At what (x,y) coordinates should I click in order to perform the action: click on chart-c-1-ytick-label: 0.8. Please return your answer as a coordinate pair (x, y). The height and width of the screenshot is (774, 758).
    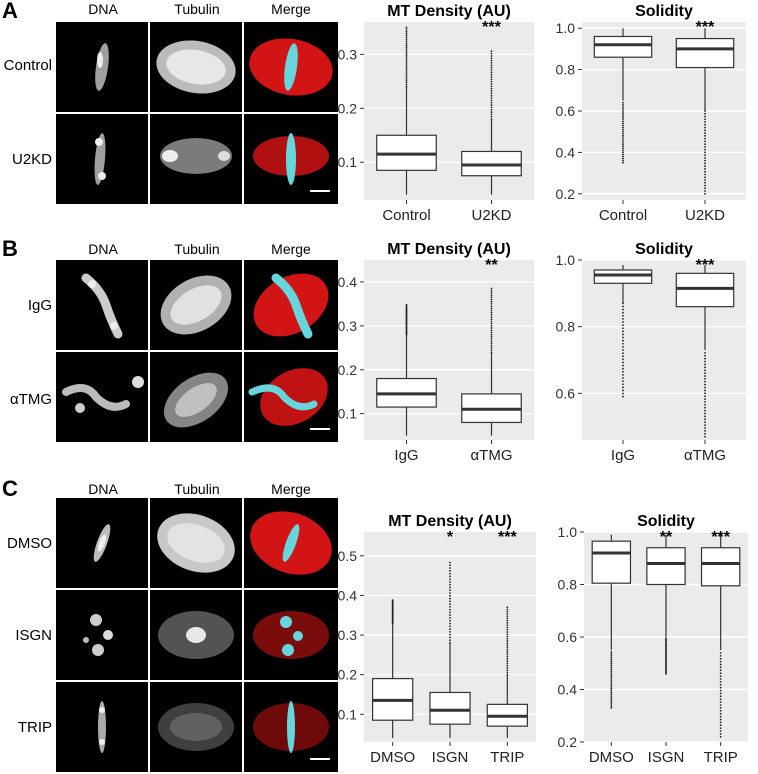
    Looking at the image, I should click on (568, 585).